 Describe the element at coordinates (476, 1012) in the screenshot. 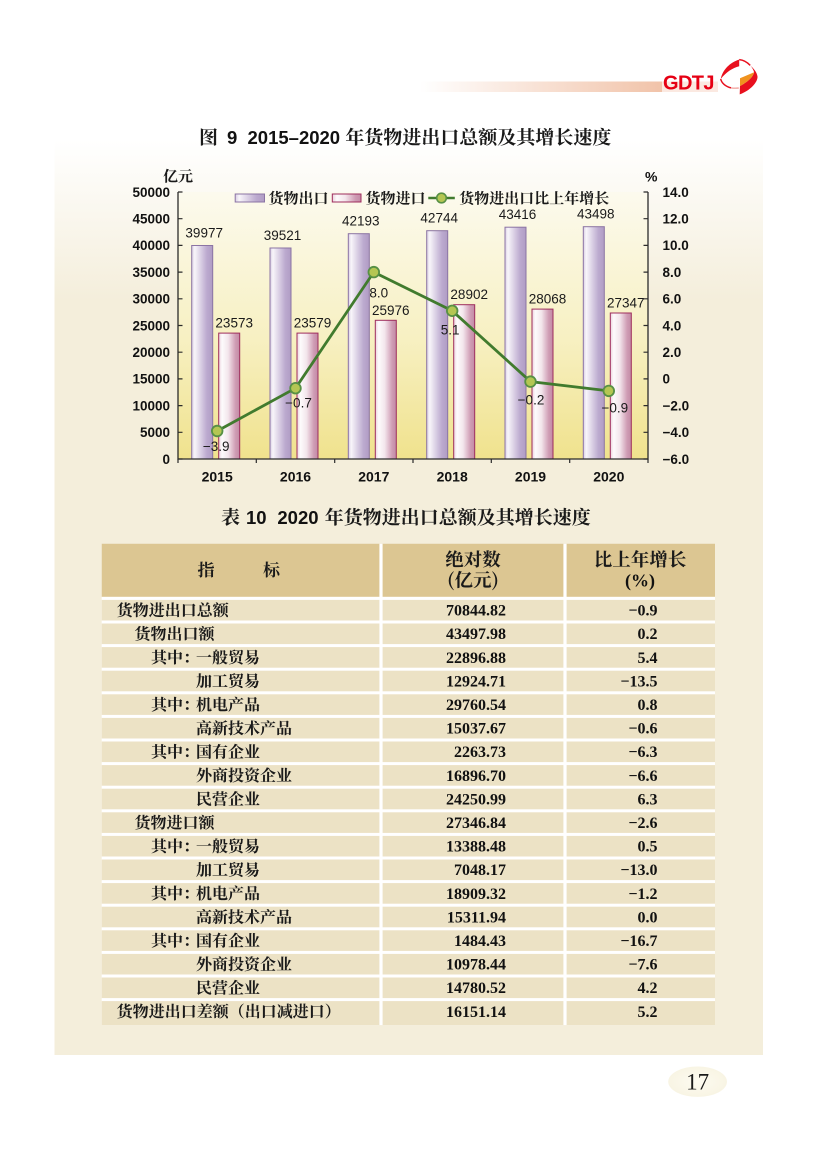

I see `svg-text: 16151.14` at that location.